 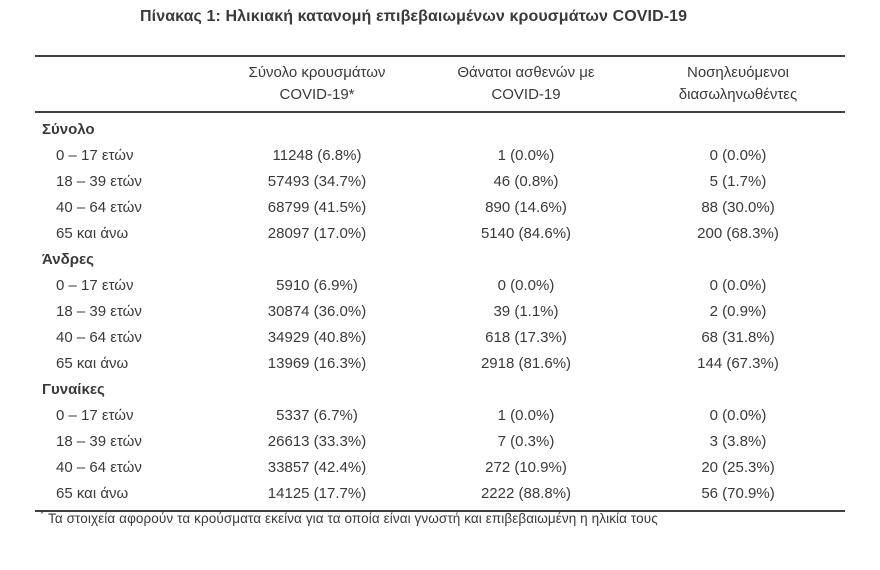 I want to click on section-label: Γυναίκες, so click(x=73, y=389).